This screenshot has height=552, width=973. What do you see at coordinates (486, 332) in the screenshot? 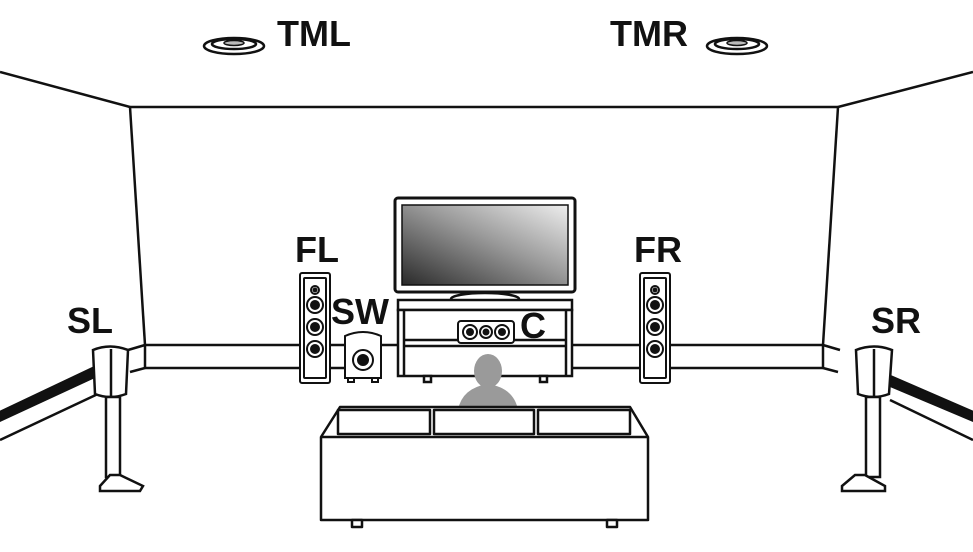
I see `center-speaker-icon` at bounding box center [486, 332].